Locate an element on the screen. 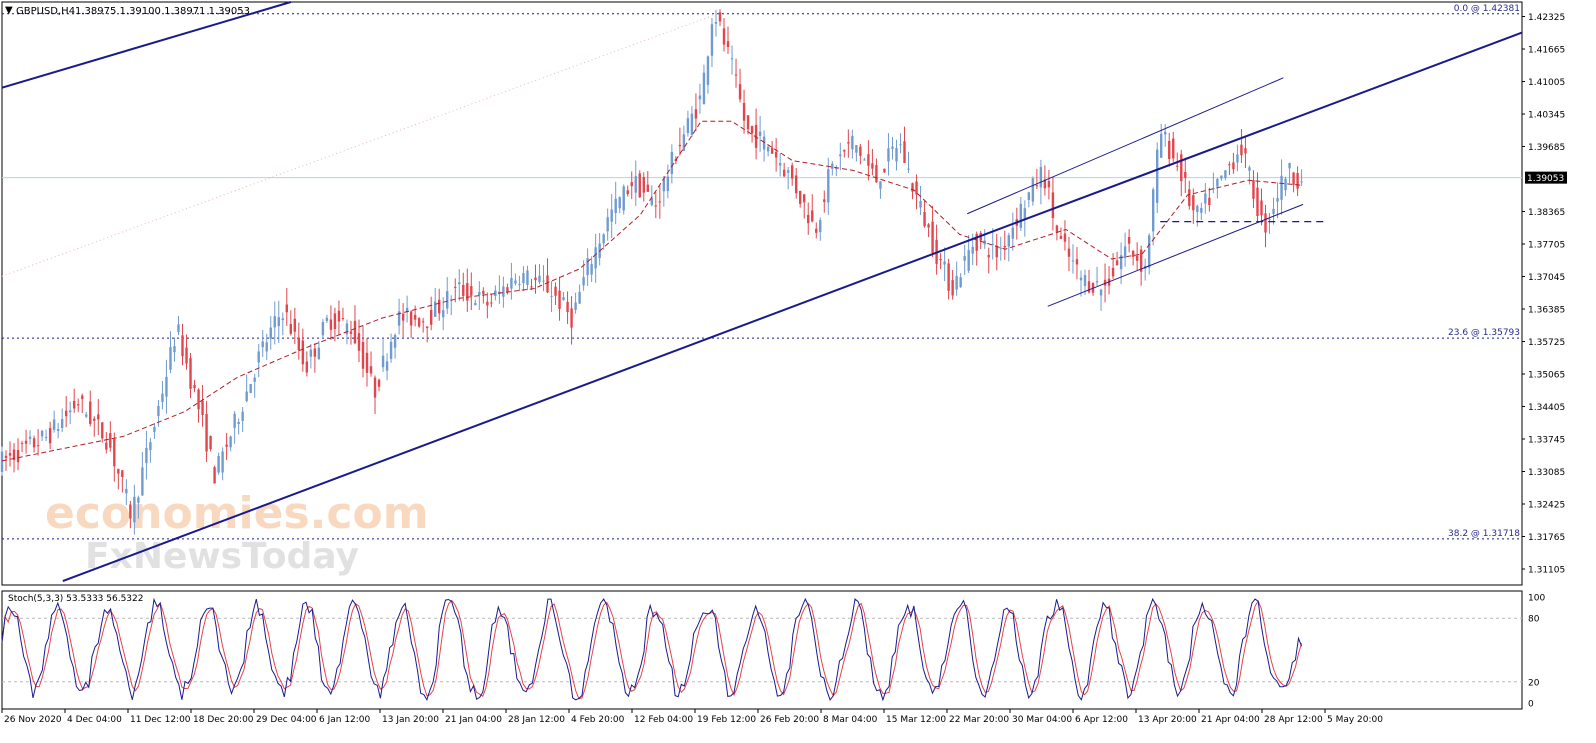 The image size is (1596, 743). price-tick-label: 1.34405 is located at coordinates (1546, 408).